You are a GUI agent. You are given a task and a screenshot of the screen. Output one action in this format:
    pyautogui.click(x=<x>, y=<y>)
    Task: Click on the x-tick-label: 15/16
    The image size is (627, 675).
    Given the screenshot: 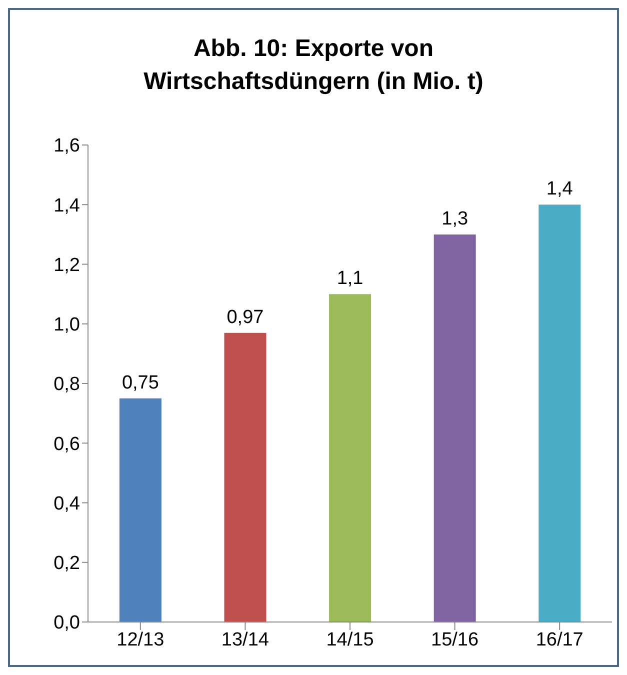 What is the action you would take?
    pyautogui.click(x=455, y=639)
    